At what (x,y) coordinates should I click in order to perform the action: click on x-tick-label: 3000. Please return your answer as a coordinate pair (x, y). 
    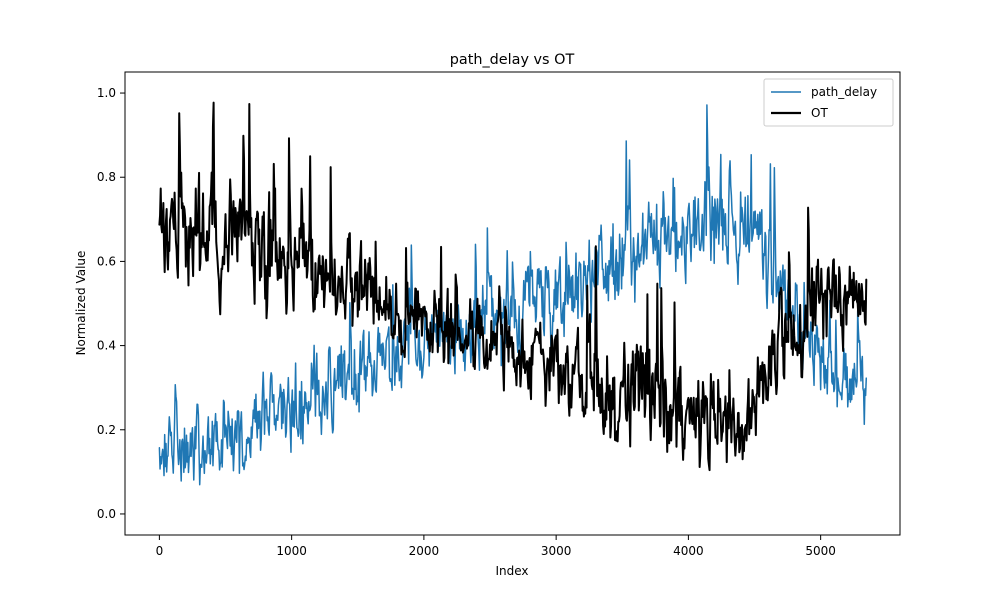
    Looking at the image, I should click on (556, 551).